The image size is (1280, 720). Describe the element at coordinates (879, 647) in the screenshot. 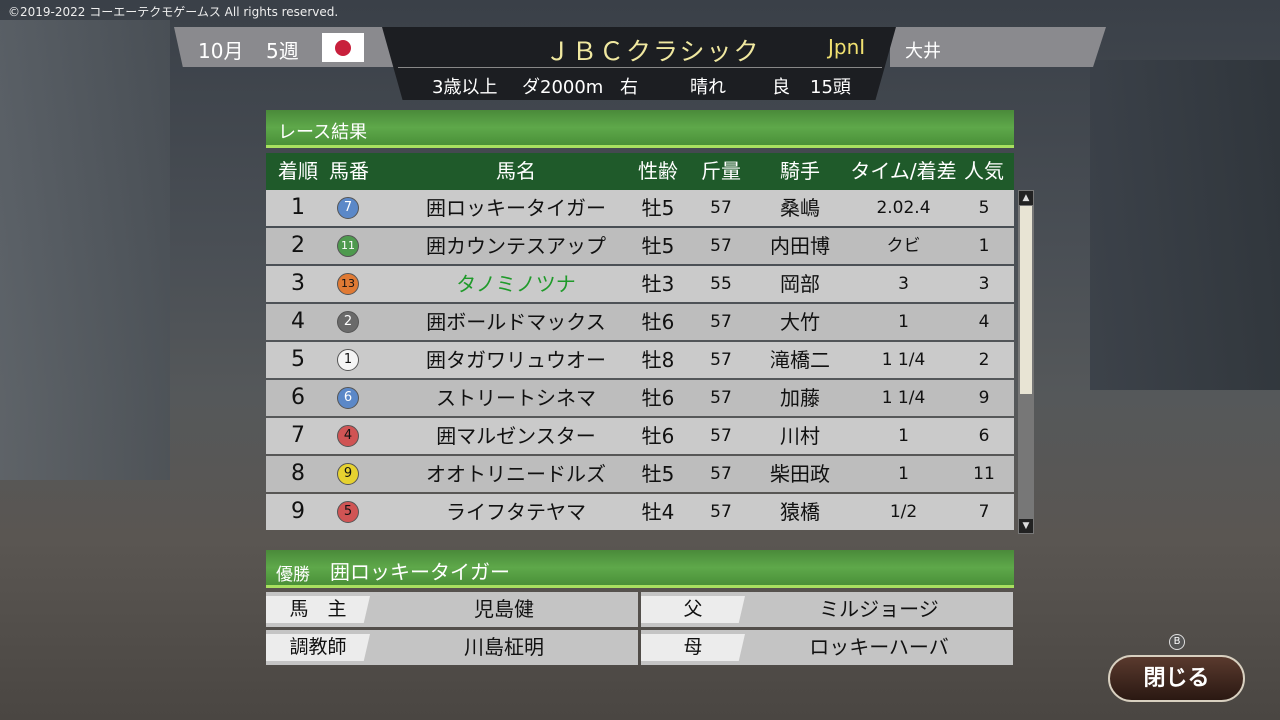

I see `dam-value: ロッキーハーバ` at that location.